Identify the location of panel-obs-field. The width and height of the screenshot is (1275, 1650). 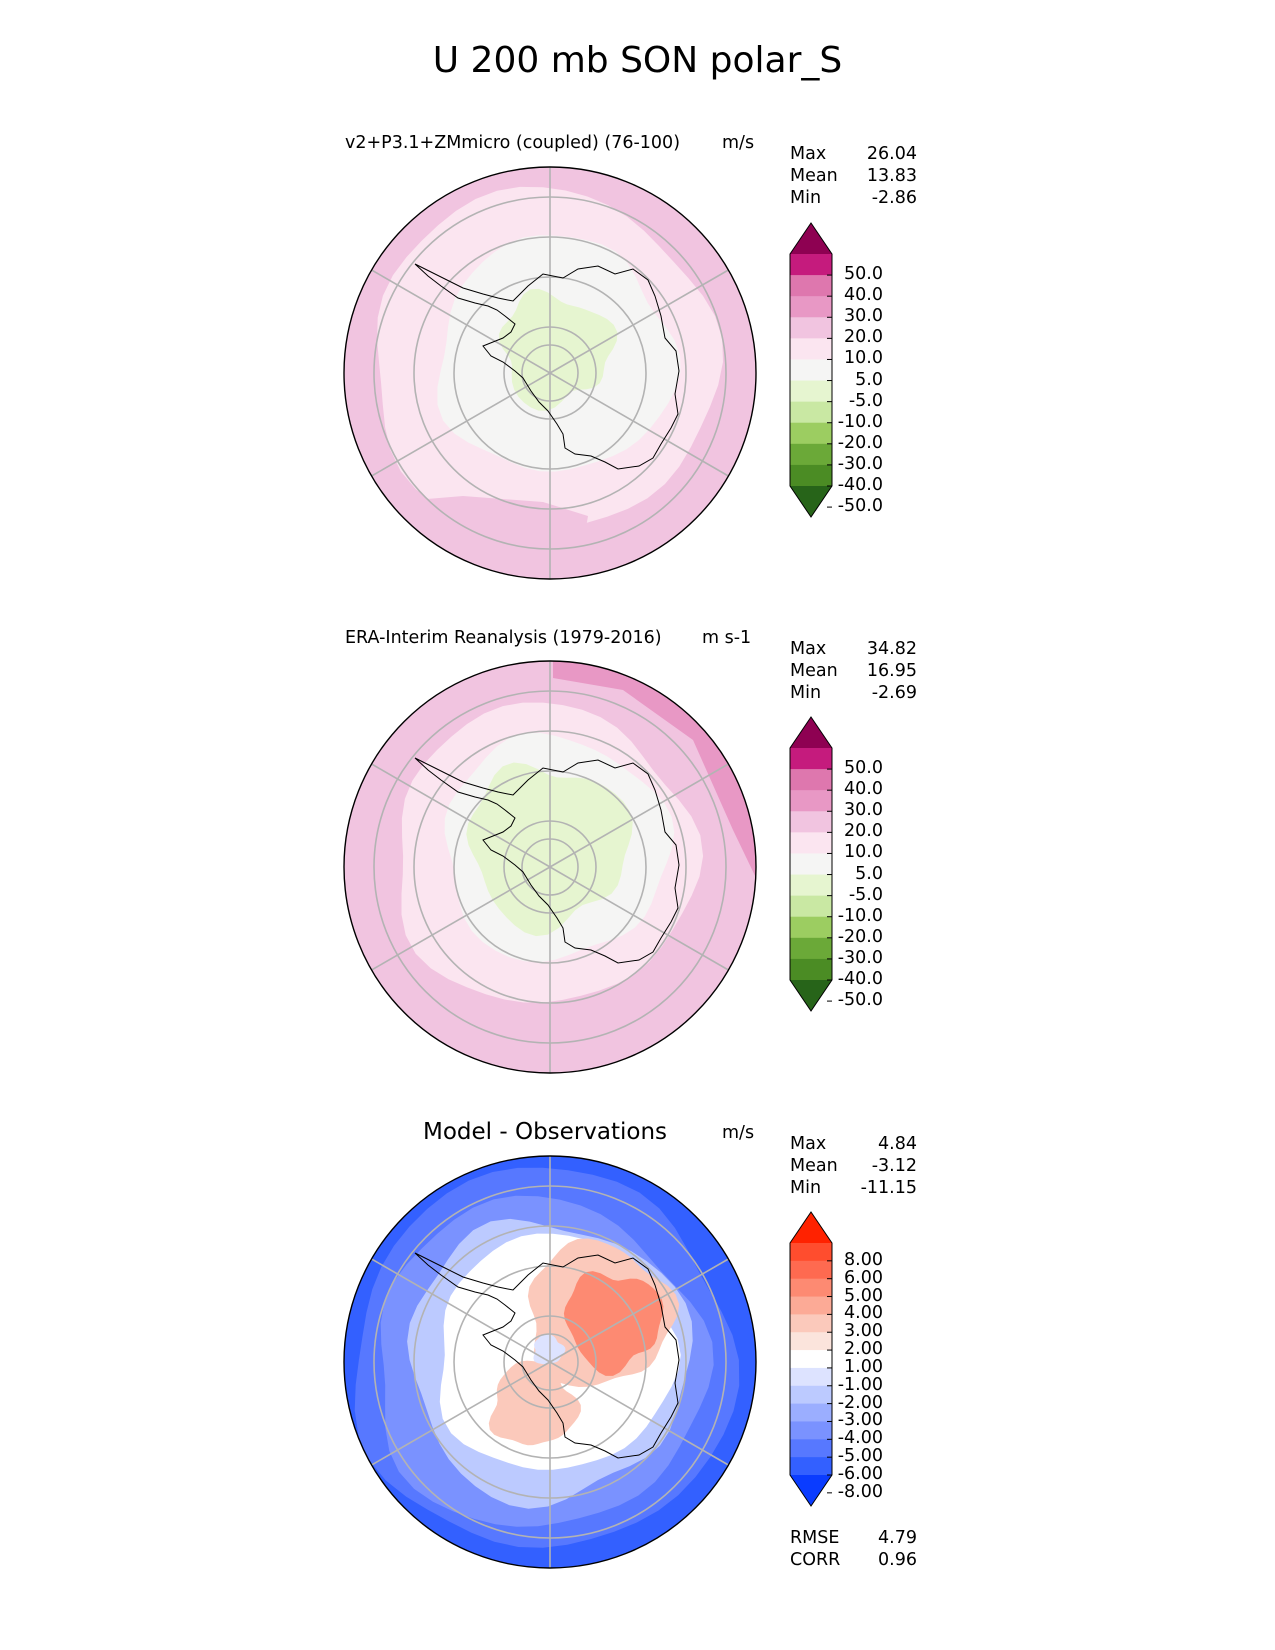
(550, 867).